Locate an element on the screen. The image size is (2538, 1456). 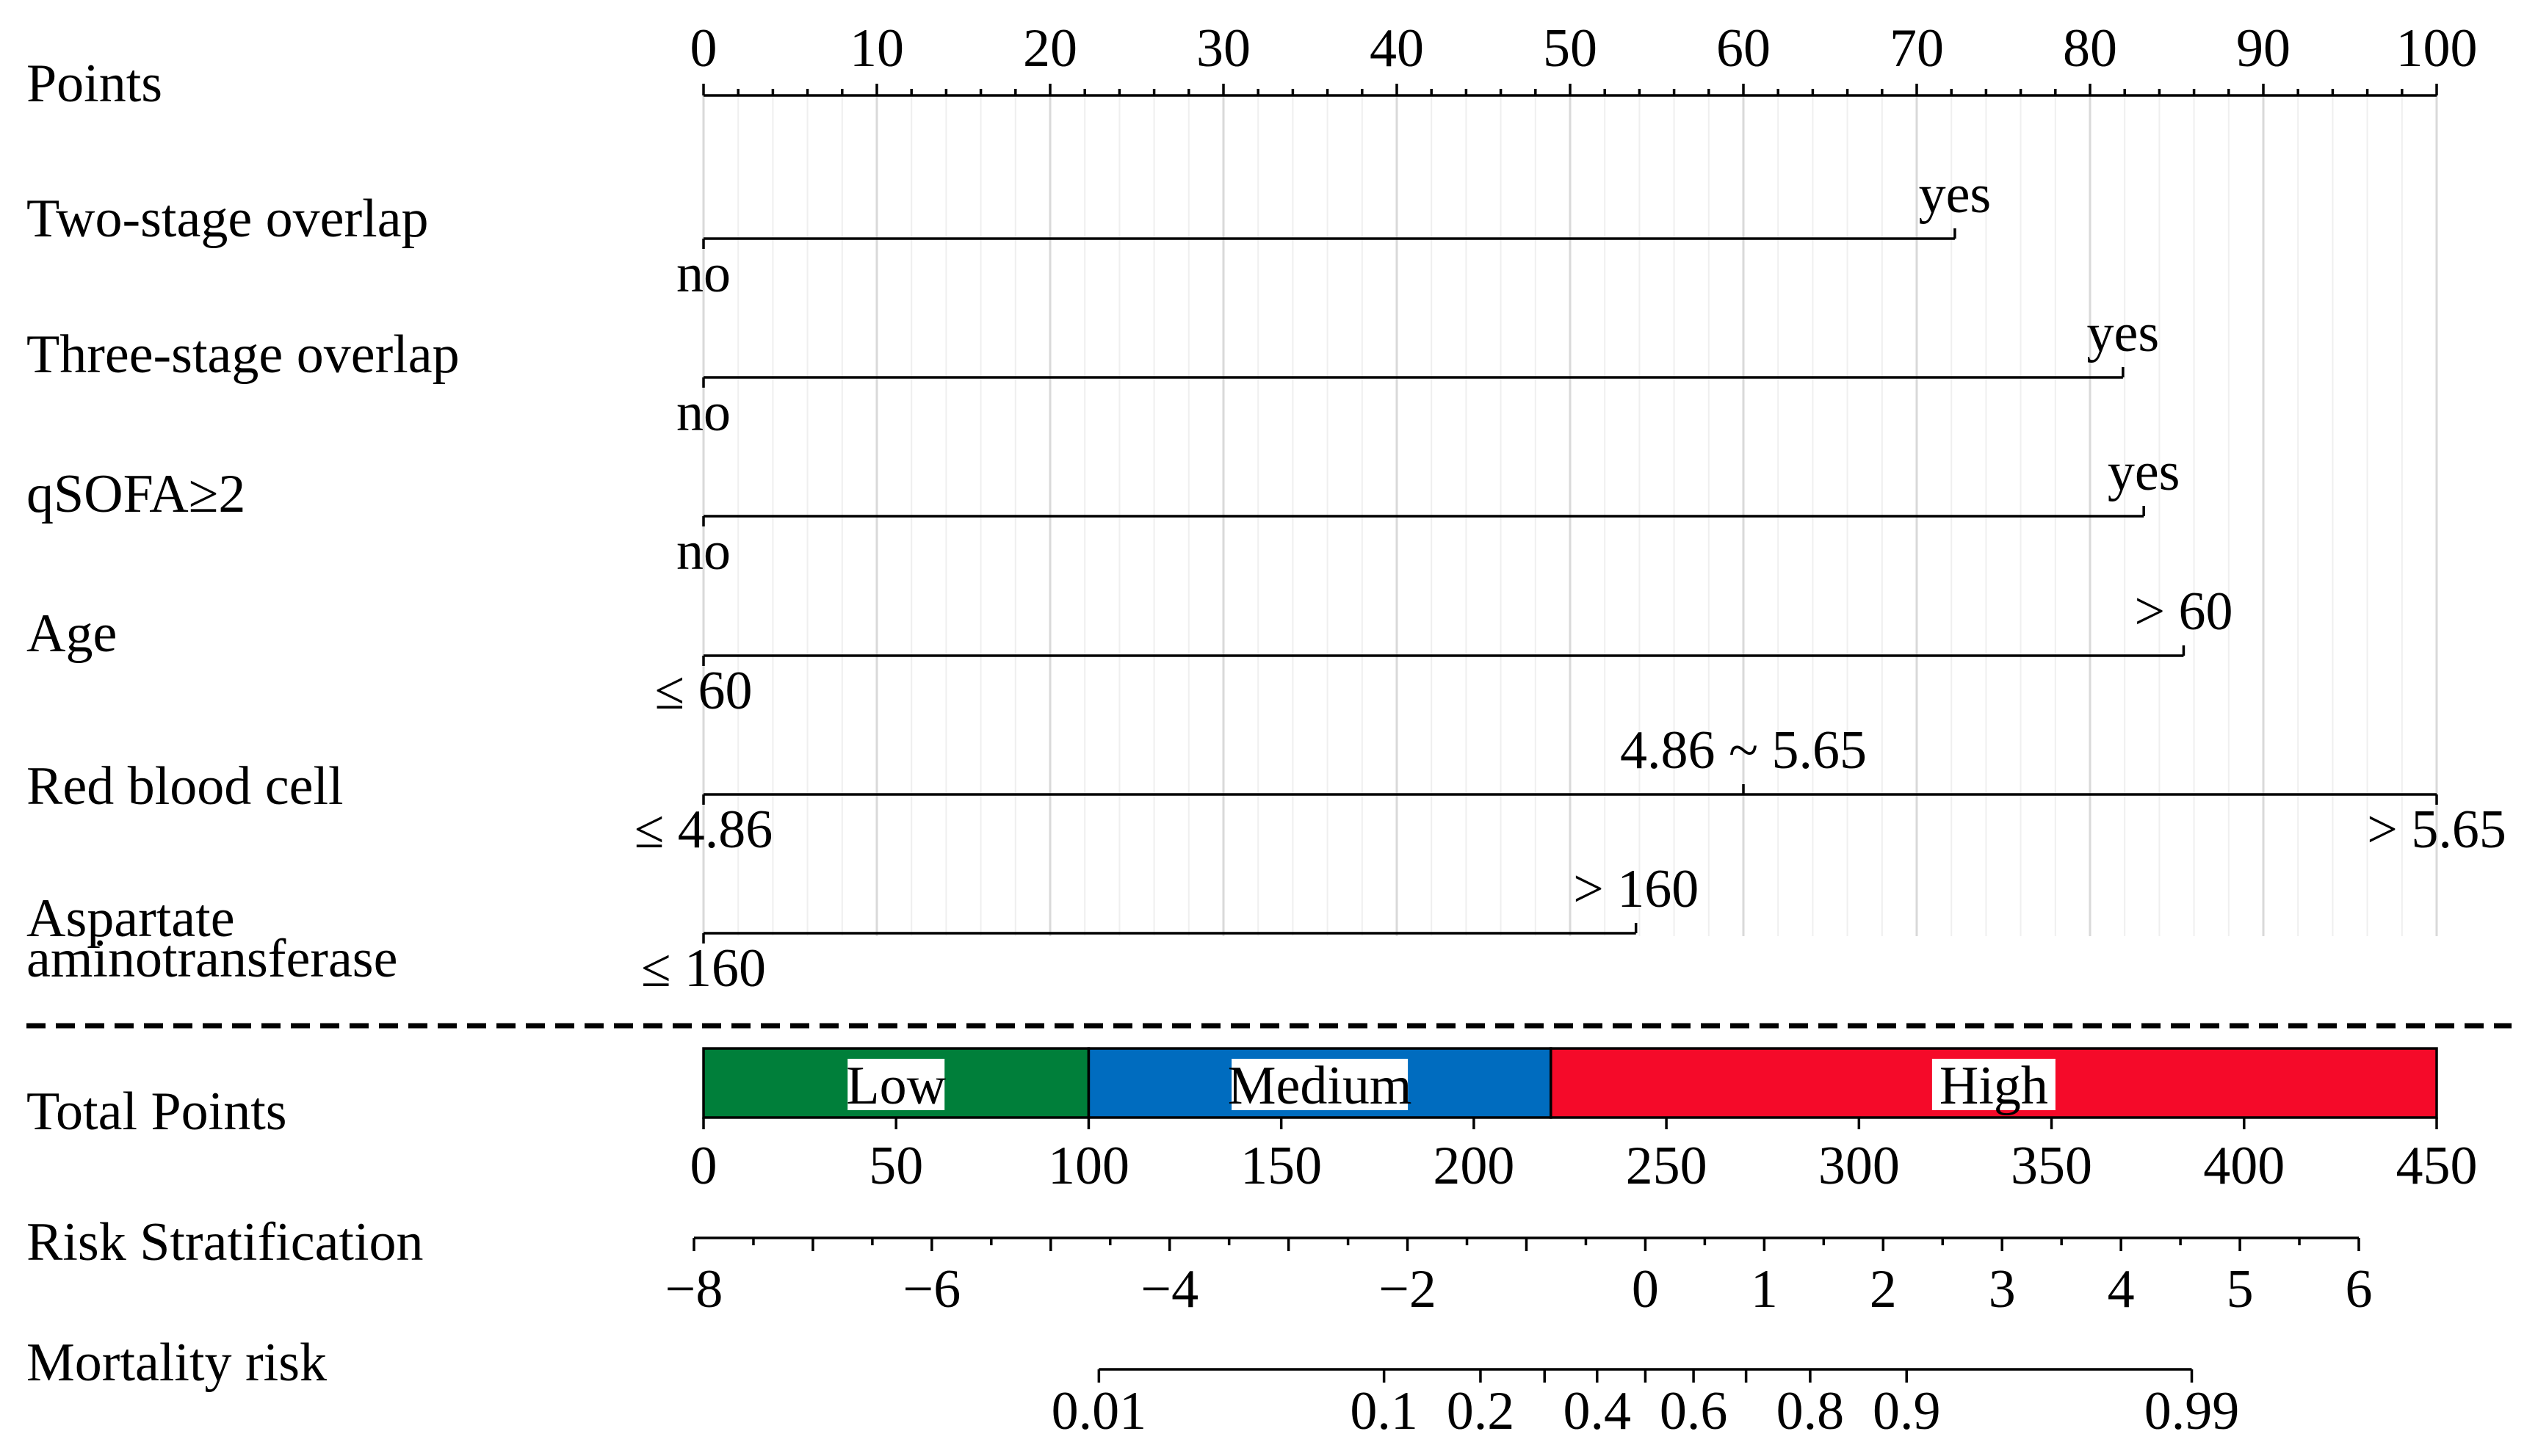
points-tick-label: 20 is located at coordinates (1050, 48).